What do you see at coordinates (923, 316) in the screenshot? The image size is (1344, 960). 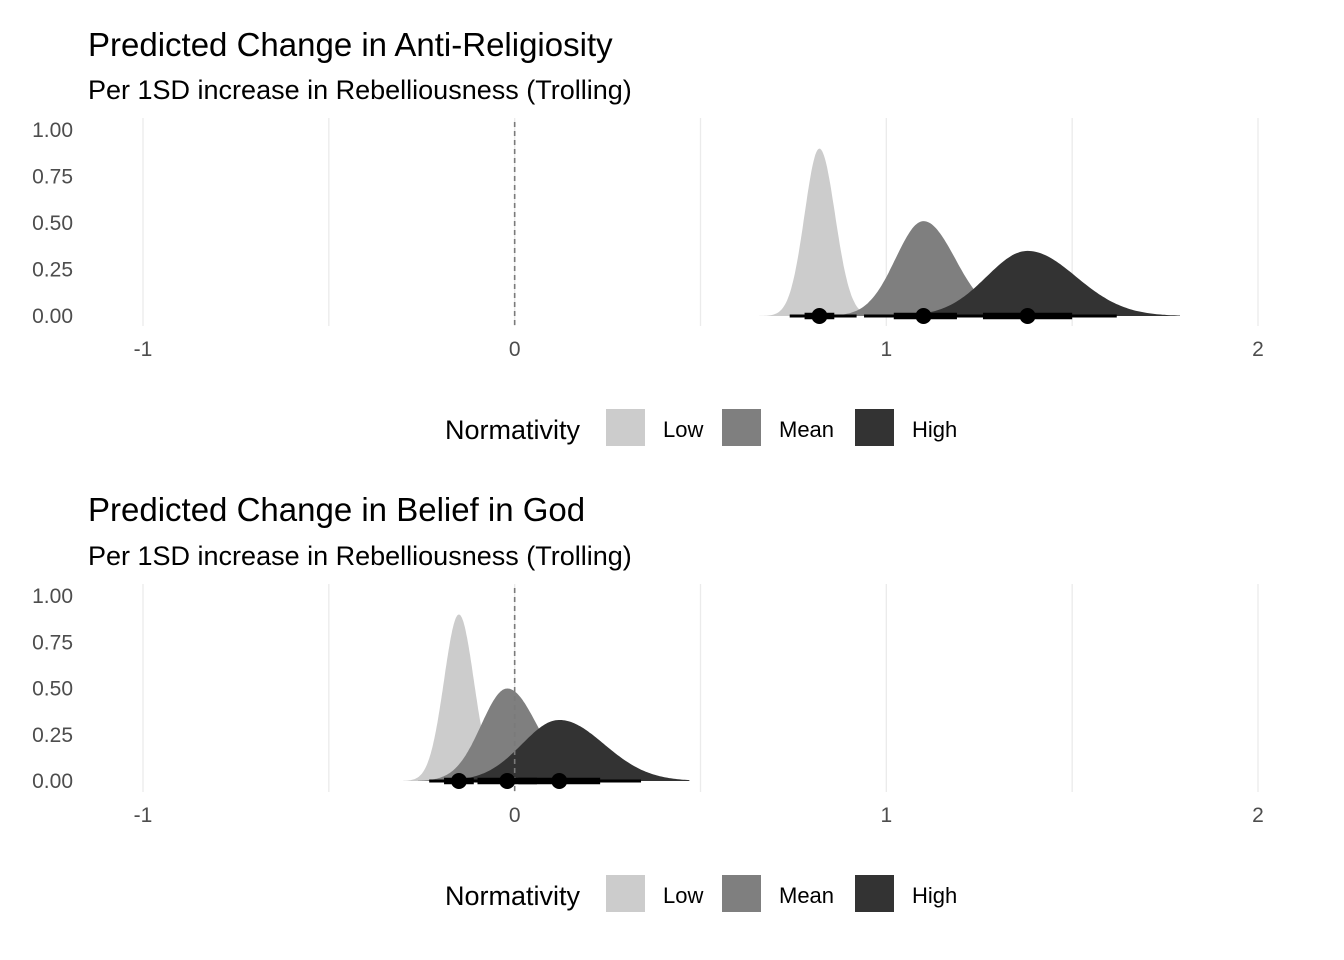 I see `point-estimate-mean` at bounding box center [923, 316].